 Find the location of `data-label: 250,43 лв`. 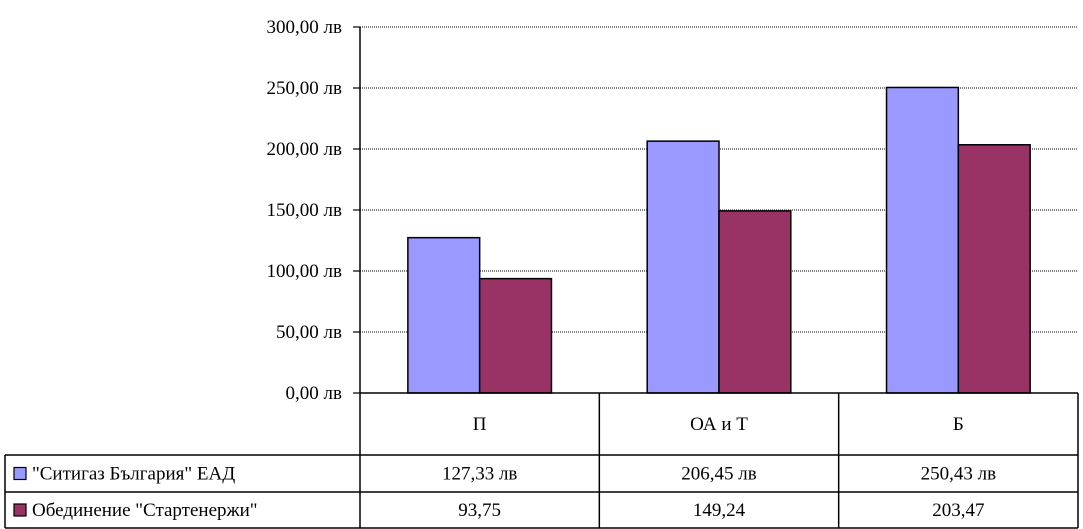

data-label: 250,43 лв is located at coordinates (958, 474).